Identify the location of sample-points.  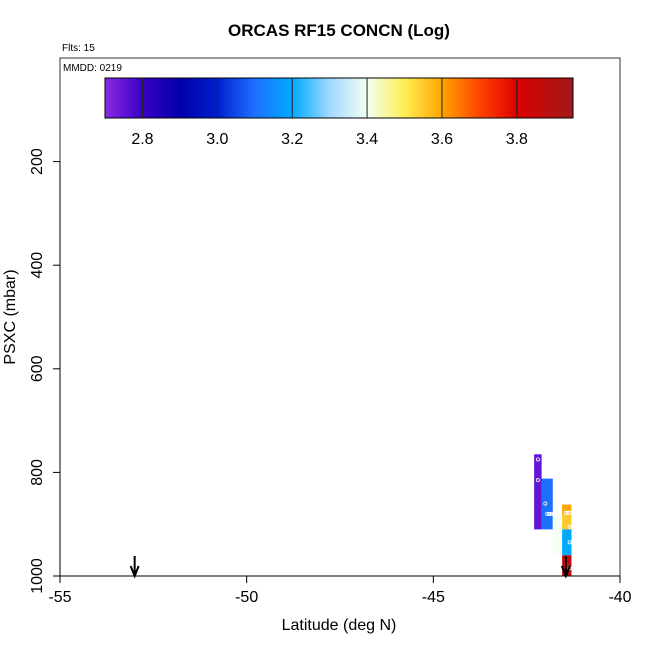
(553, 514).